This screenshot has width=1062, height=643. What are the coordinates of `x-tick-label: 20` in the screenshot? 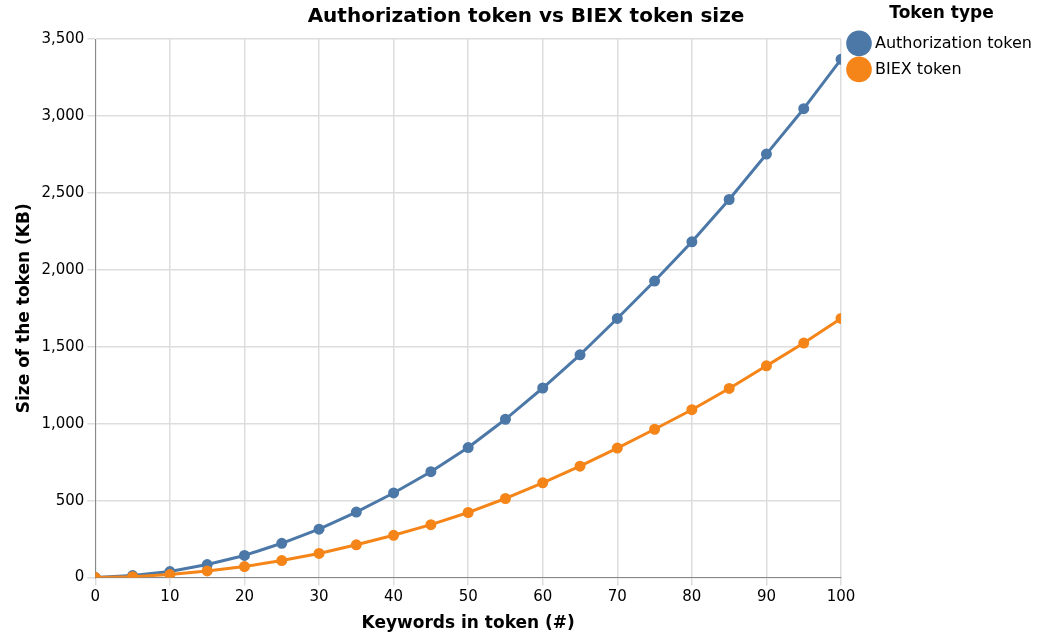 It's located at (244, 596).